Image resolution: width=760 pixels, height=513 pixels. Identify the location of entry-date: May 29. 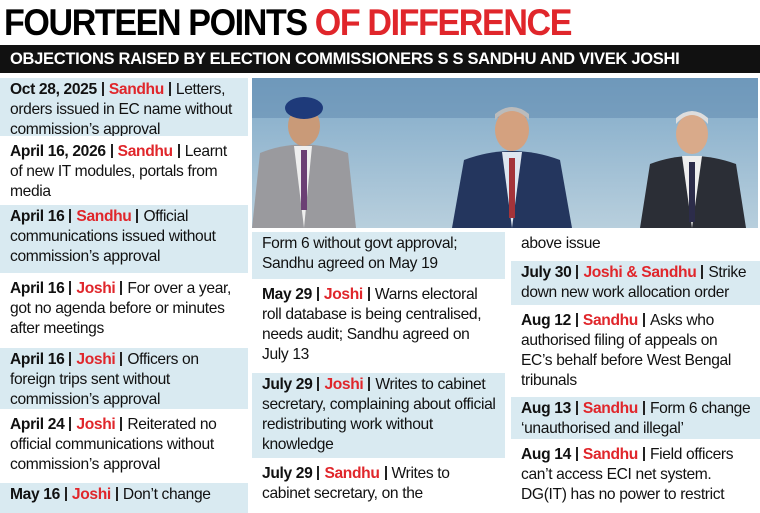
(287, 294).